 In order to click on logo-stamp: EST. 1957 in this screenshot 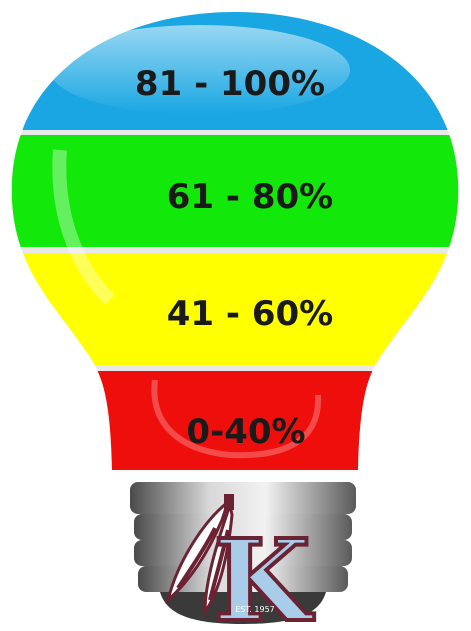, I will do `click(255, 609)`.